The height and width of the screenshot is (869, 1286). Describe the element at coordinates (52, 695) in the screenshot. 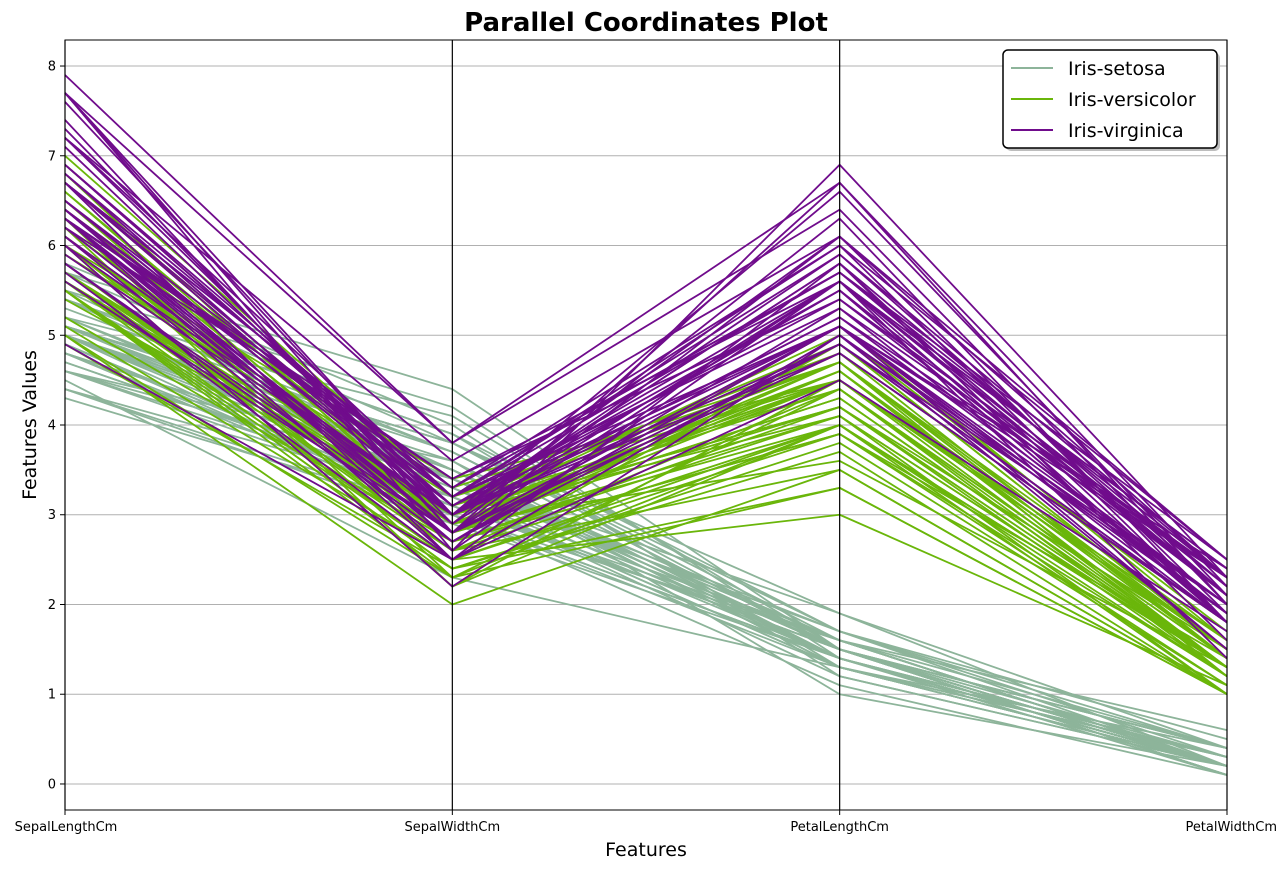

I see `y-tick-label: 1` at that location.